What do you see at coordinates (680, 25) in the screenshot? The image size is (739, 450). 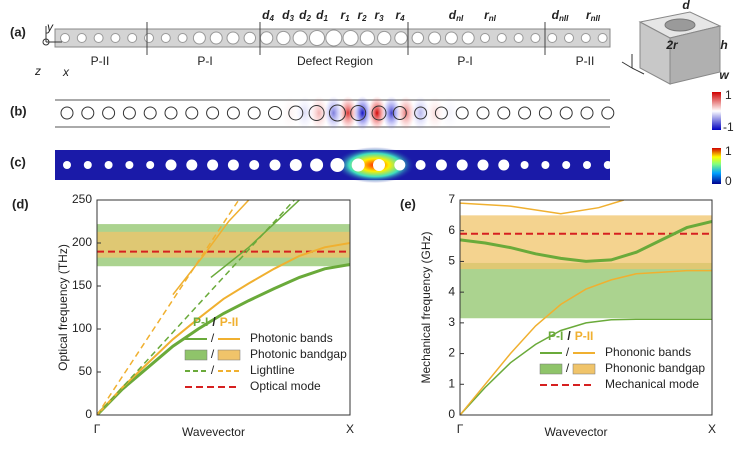 I see `cell-hole` at bounding box center [680, 25].